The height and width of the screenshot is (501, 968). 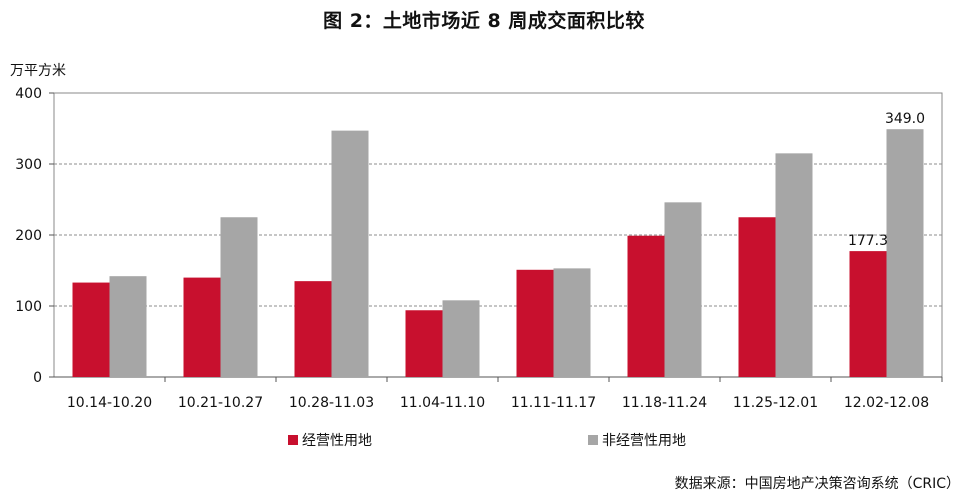 What do you see at coordinates (109, 403) in the screenshot?
I see `x-tick-label: 10.14-10.20` at bounding box center [109, 403].